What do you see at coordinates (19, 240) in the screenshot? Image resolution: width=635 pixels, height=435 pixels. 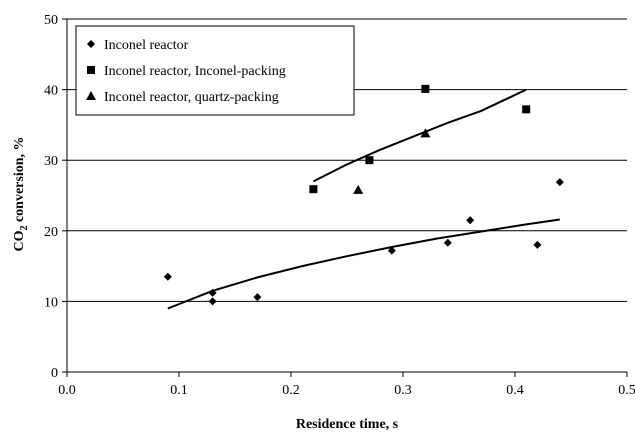 I see `y-axis-label-prefix: CO` at bounding box center [19, 240].